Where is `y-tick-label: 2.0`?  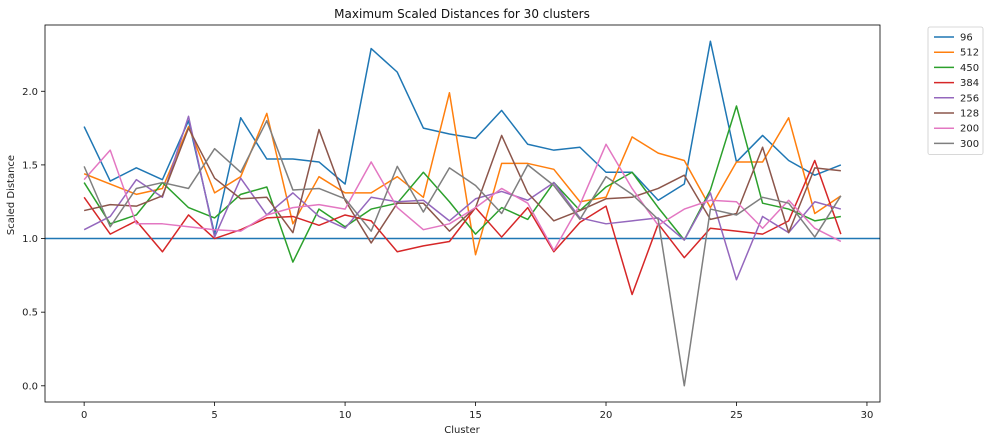
y-tick-label: 2.0 is located at coordinates (30, 92).